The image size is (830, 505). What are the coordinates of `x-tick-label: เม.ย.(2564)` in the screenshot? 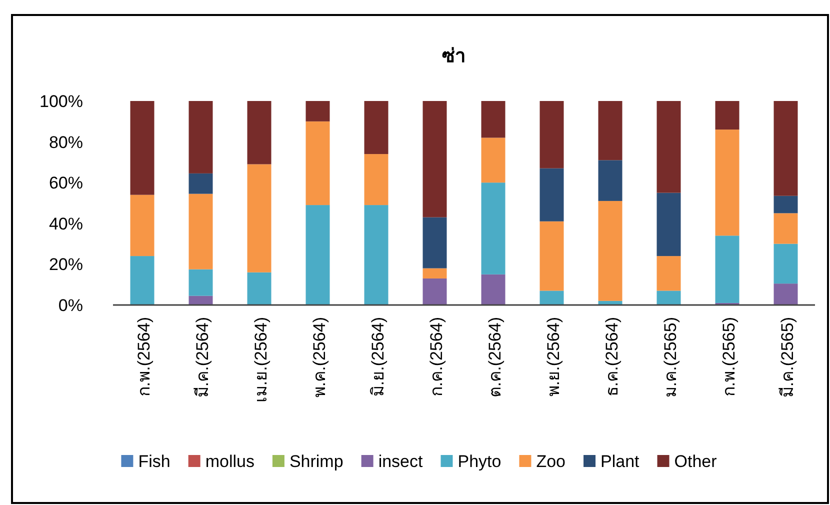 It's located at (260, 360).